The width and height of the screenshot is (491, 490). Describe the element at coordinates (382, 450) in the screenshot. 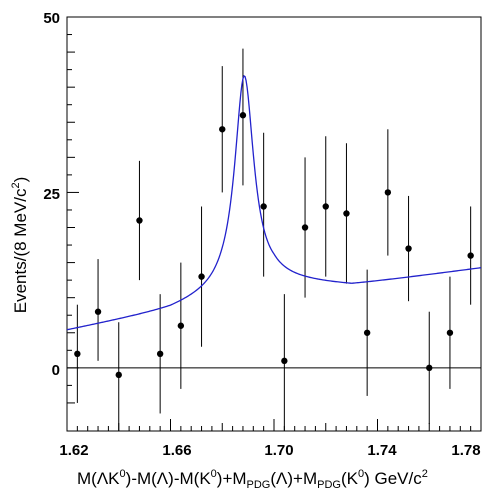

I see `x-tick-label: 1.74` at that location.